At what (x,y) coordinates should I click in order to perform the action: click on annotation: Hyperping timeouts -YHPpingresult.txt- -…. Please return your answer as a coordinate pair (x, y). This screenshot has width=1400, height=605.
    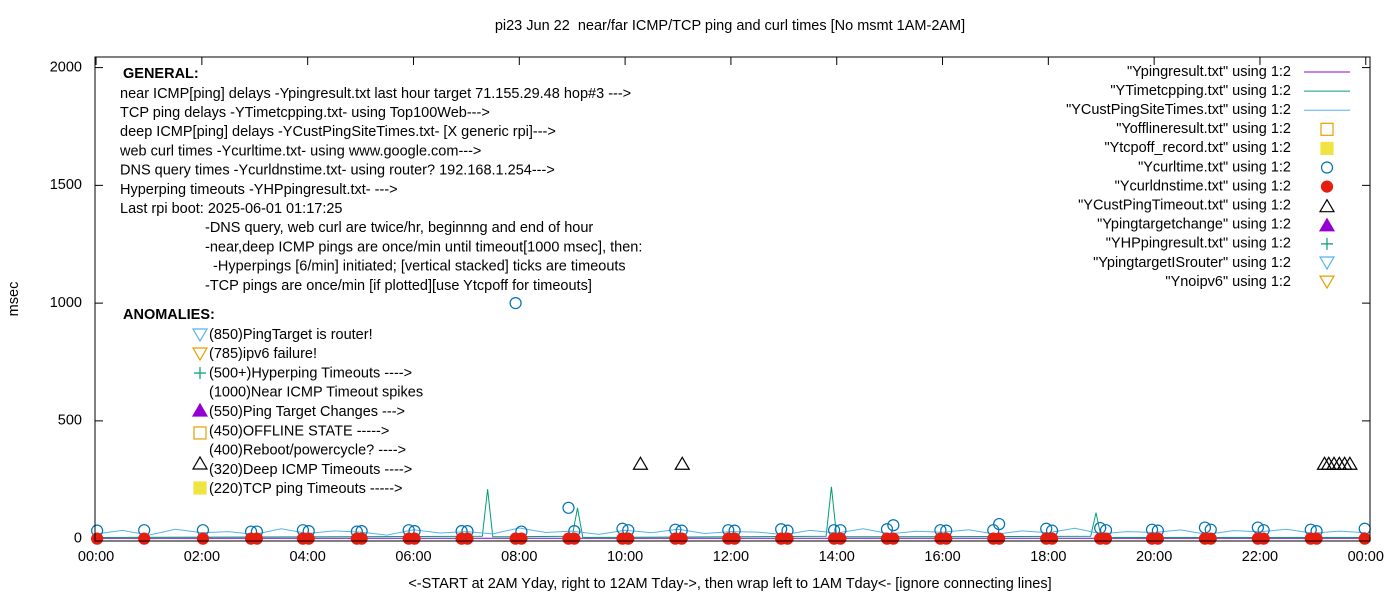
    Looking at the image, I should click on (259, 190).